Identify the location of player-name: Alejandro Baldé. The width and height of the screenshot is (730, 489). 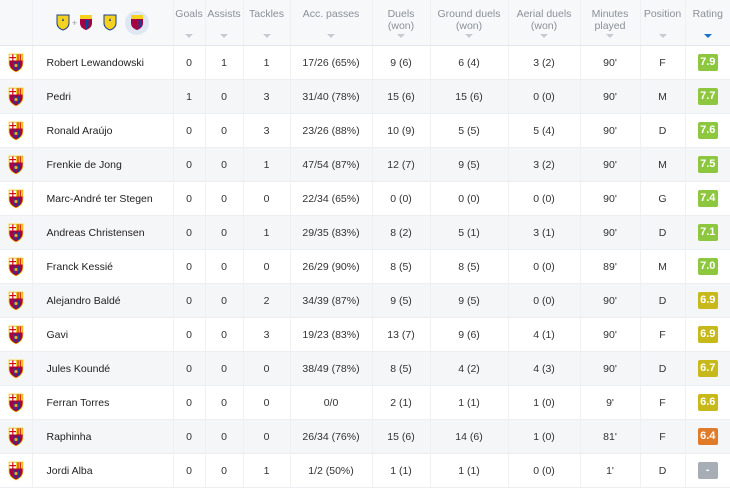
(102, 300).